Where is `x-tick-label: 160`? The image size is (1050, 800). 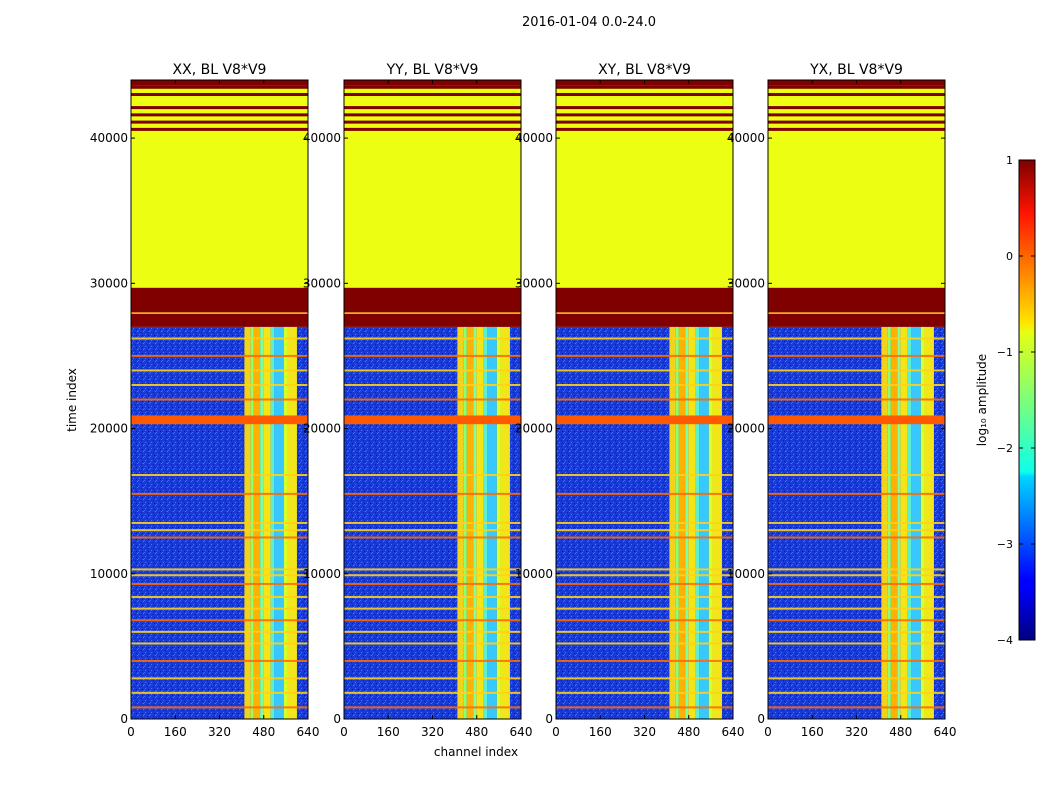 x-tick-label: 160 is located at coordinates (812, 732).